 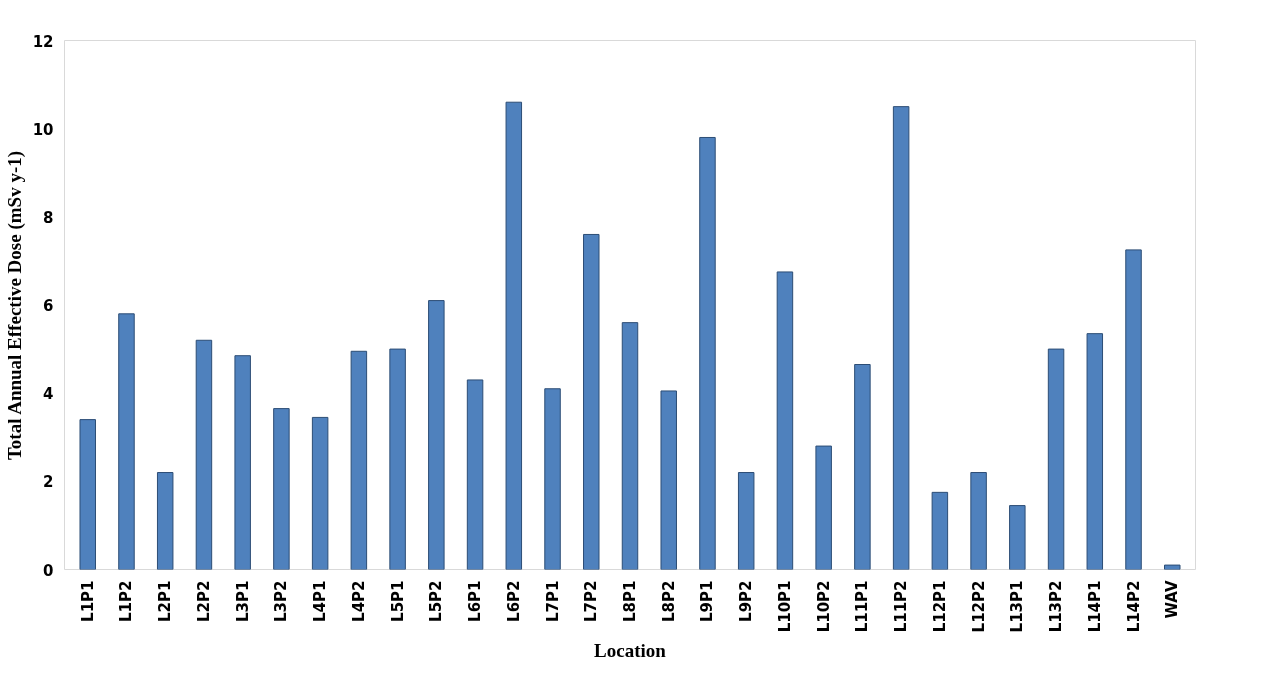 I want to click on y-axis-title: Total Annual Effective Dose (mSv y-1), so click(x=14, y=305).